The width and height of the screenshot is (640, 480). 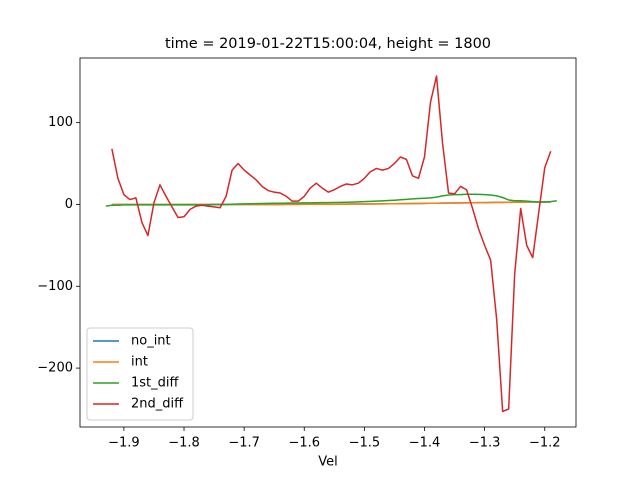 I want to click on x-tick-label: −1.4, so click(x=425, y=443).